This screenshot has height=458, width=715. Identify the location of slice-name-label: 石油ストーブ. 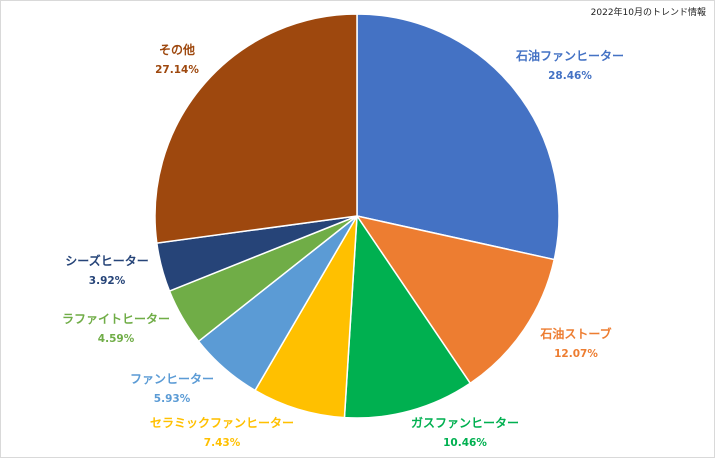
(575, 333).